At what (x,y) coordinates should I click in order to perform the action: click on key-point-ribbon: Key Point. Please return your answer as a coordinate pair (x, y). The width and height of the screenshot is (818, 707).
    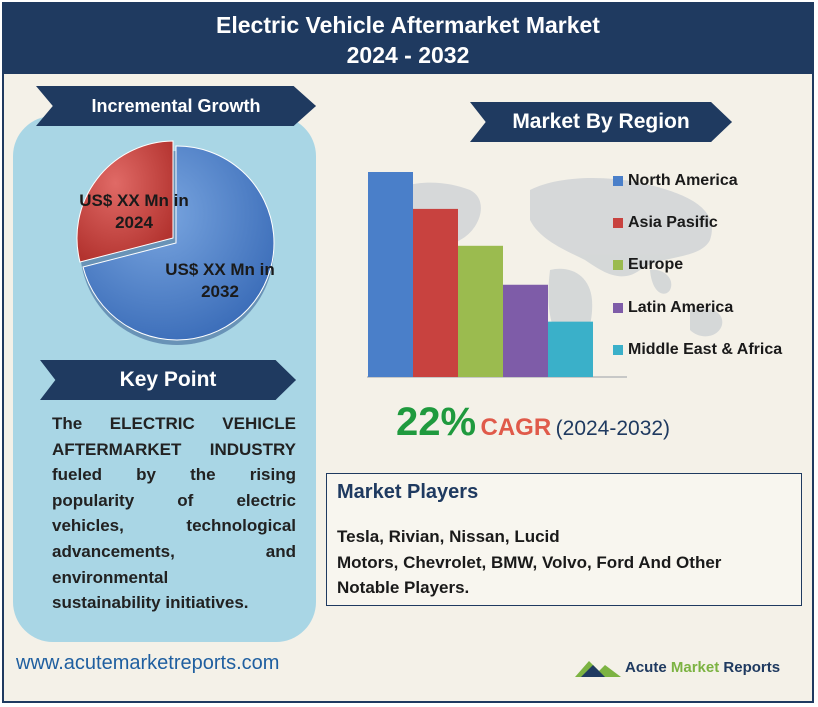
    Looking at the image, I should click on (168, 380).